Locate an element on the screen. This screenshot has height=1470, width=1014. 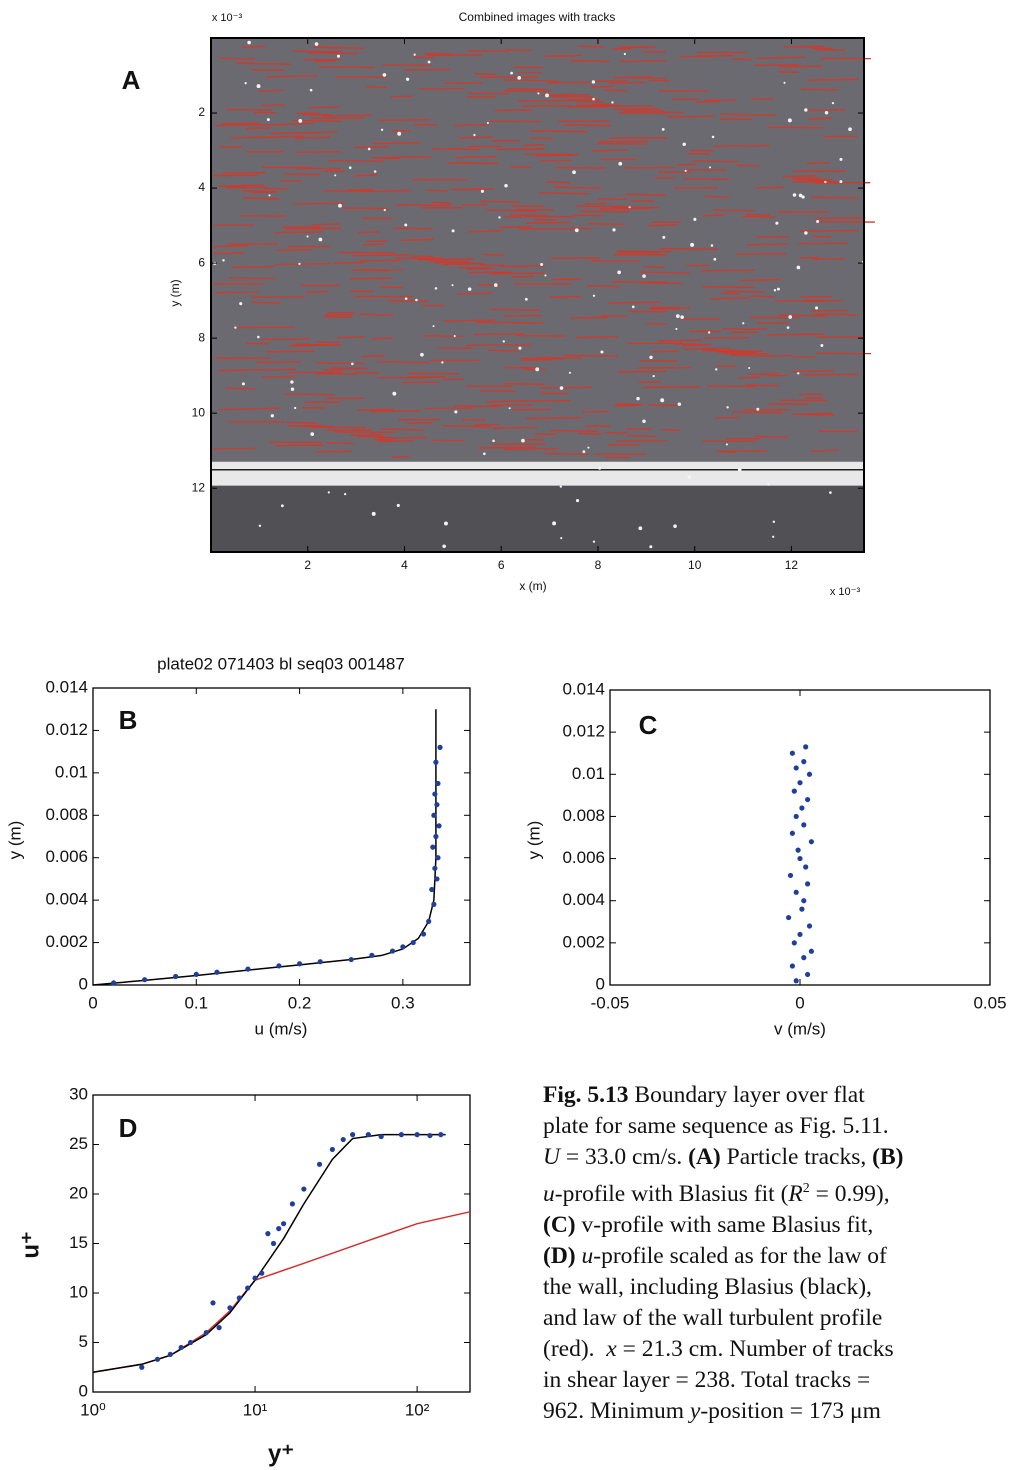
caption-line: u-profile with Blasius fit (R2 = 0.99), is located at coordinates (778, 1191).